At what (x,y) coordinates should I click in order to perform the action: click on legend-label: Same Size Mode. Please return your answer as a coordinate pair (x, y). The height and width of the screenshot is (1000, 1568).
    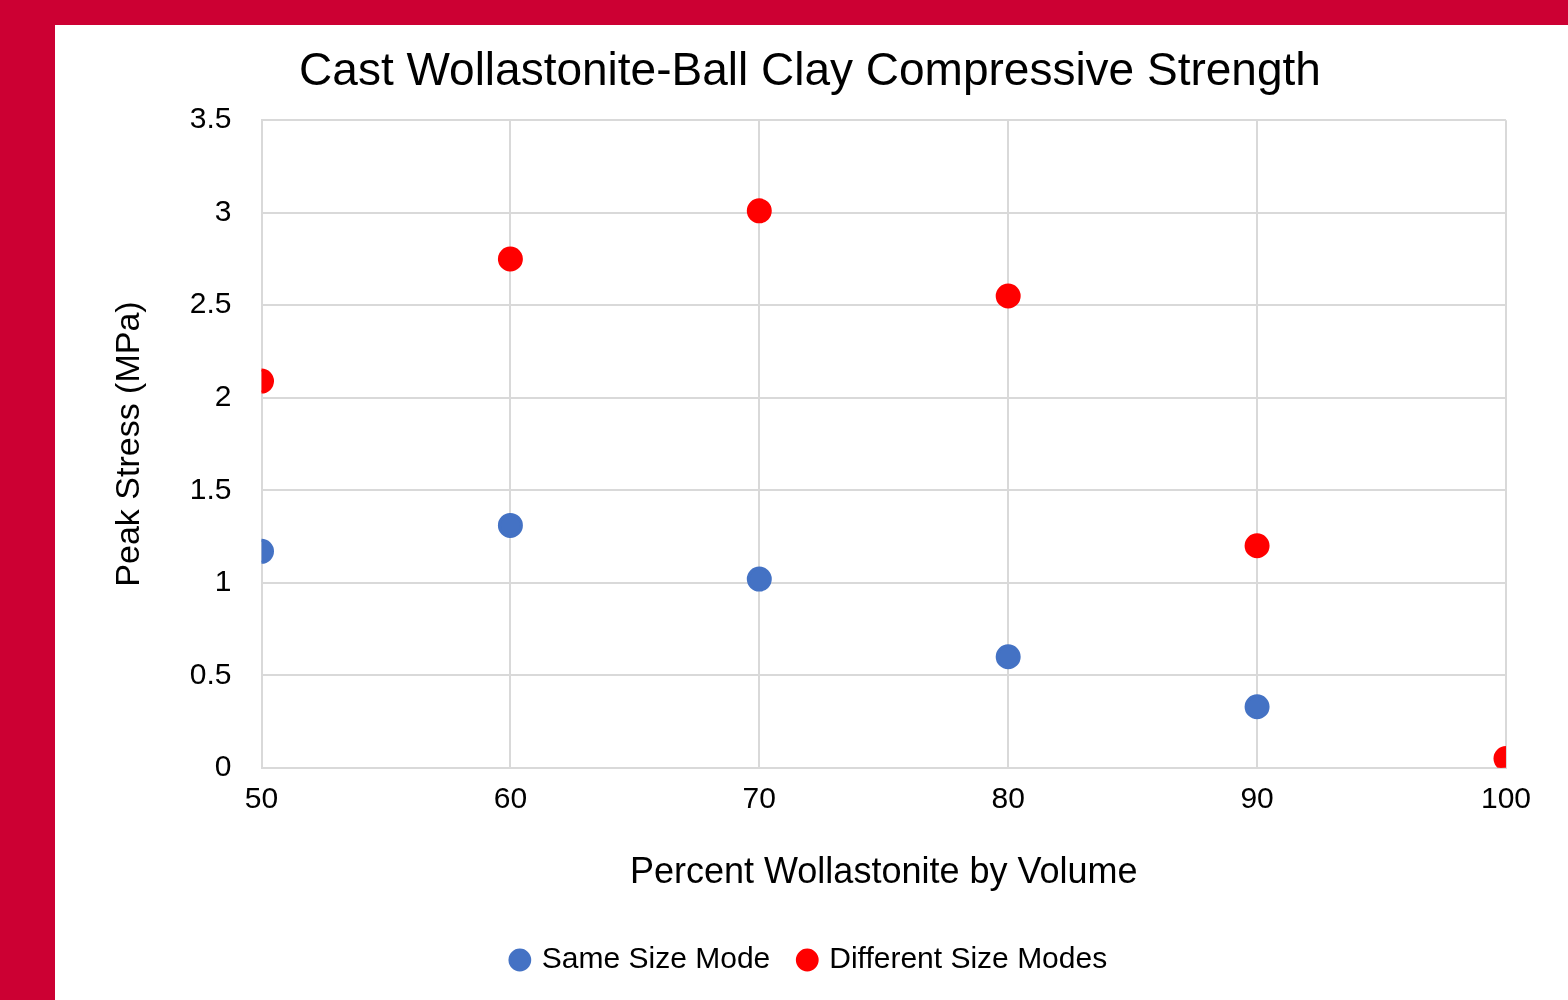
    Looking at the image, I should click on (656, 958).